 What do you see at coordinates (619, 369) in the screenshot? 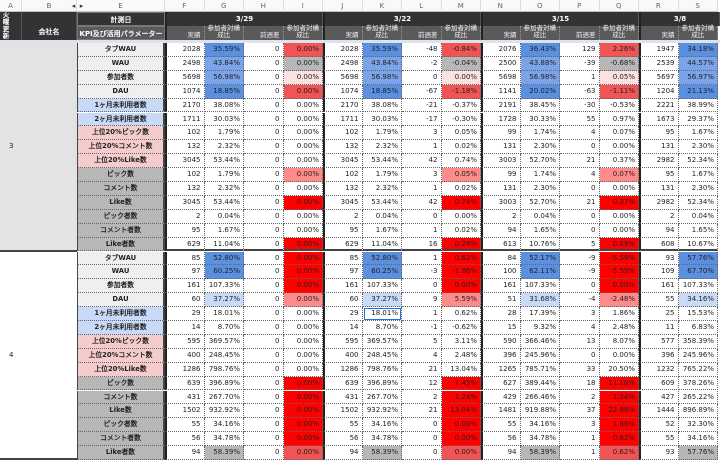
I see `data-cell: 20.50%` at bounding box center [619, 369].